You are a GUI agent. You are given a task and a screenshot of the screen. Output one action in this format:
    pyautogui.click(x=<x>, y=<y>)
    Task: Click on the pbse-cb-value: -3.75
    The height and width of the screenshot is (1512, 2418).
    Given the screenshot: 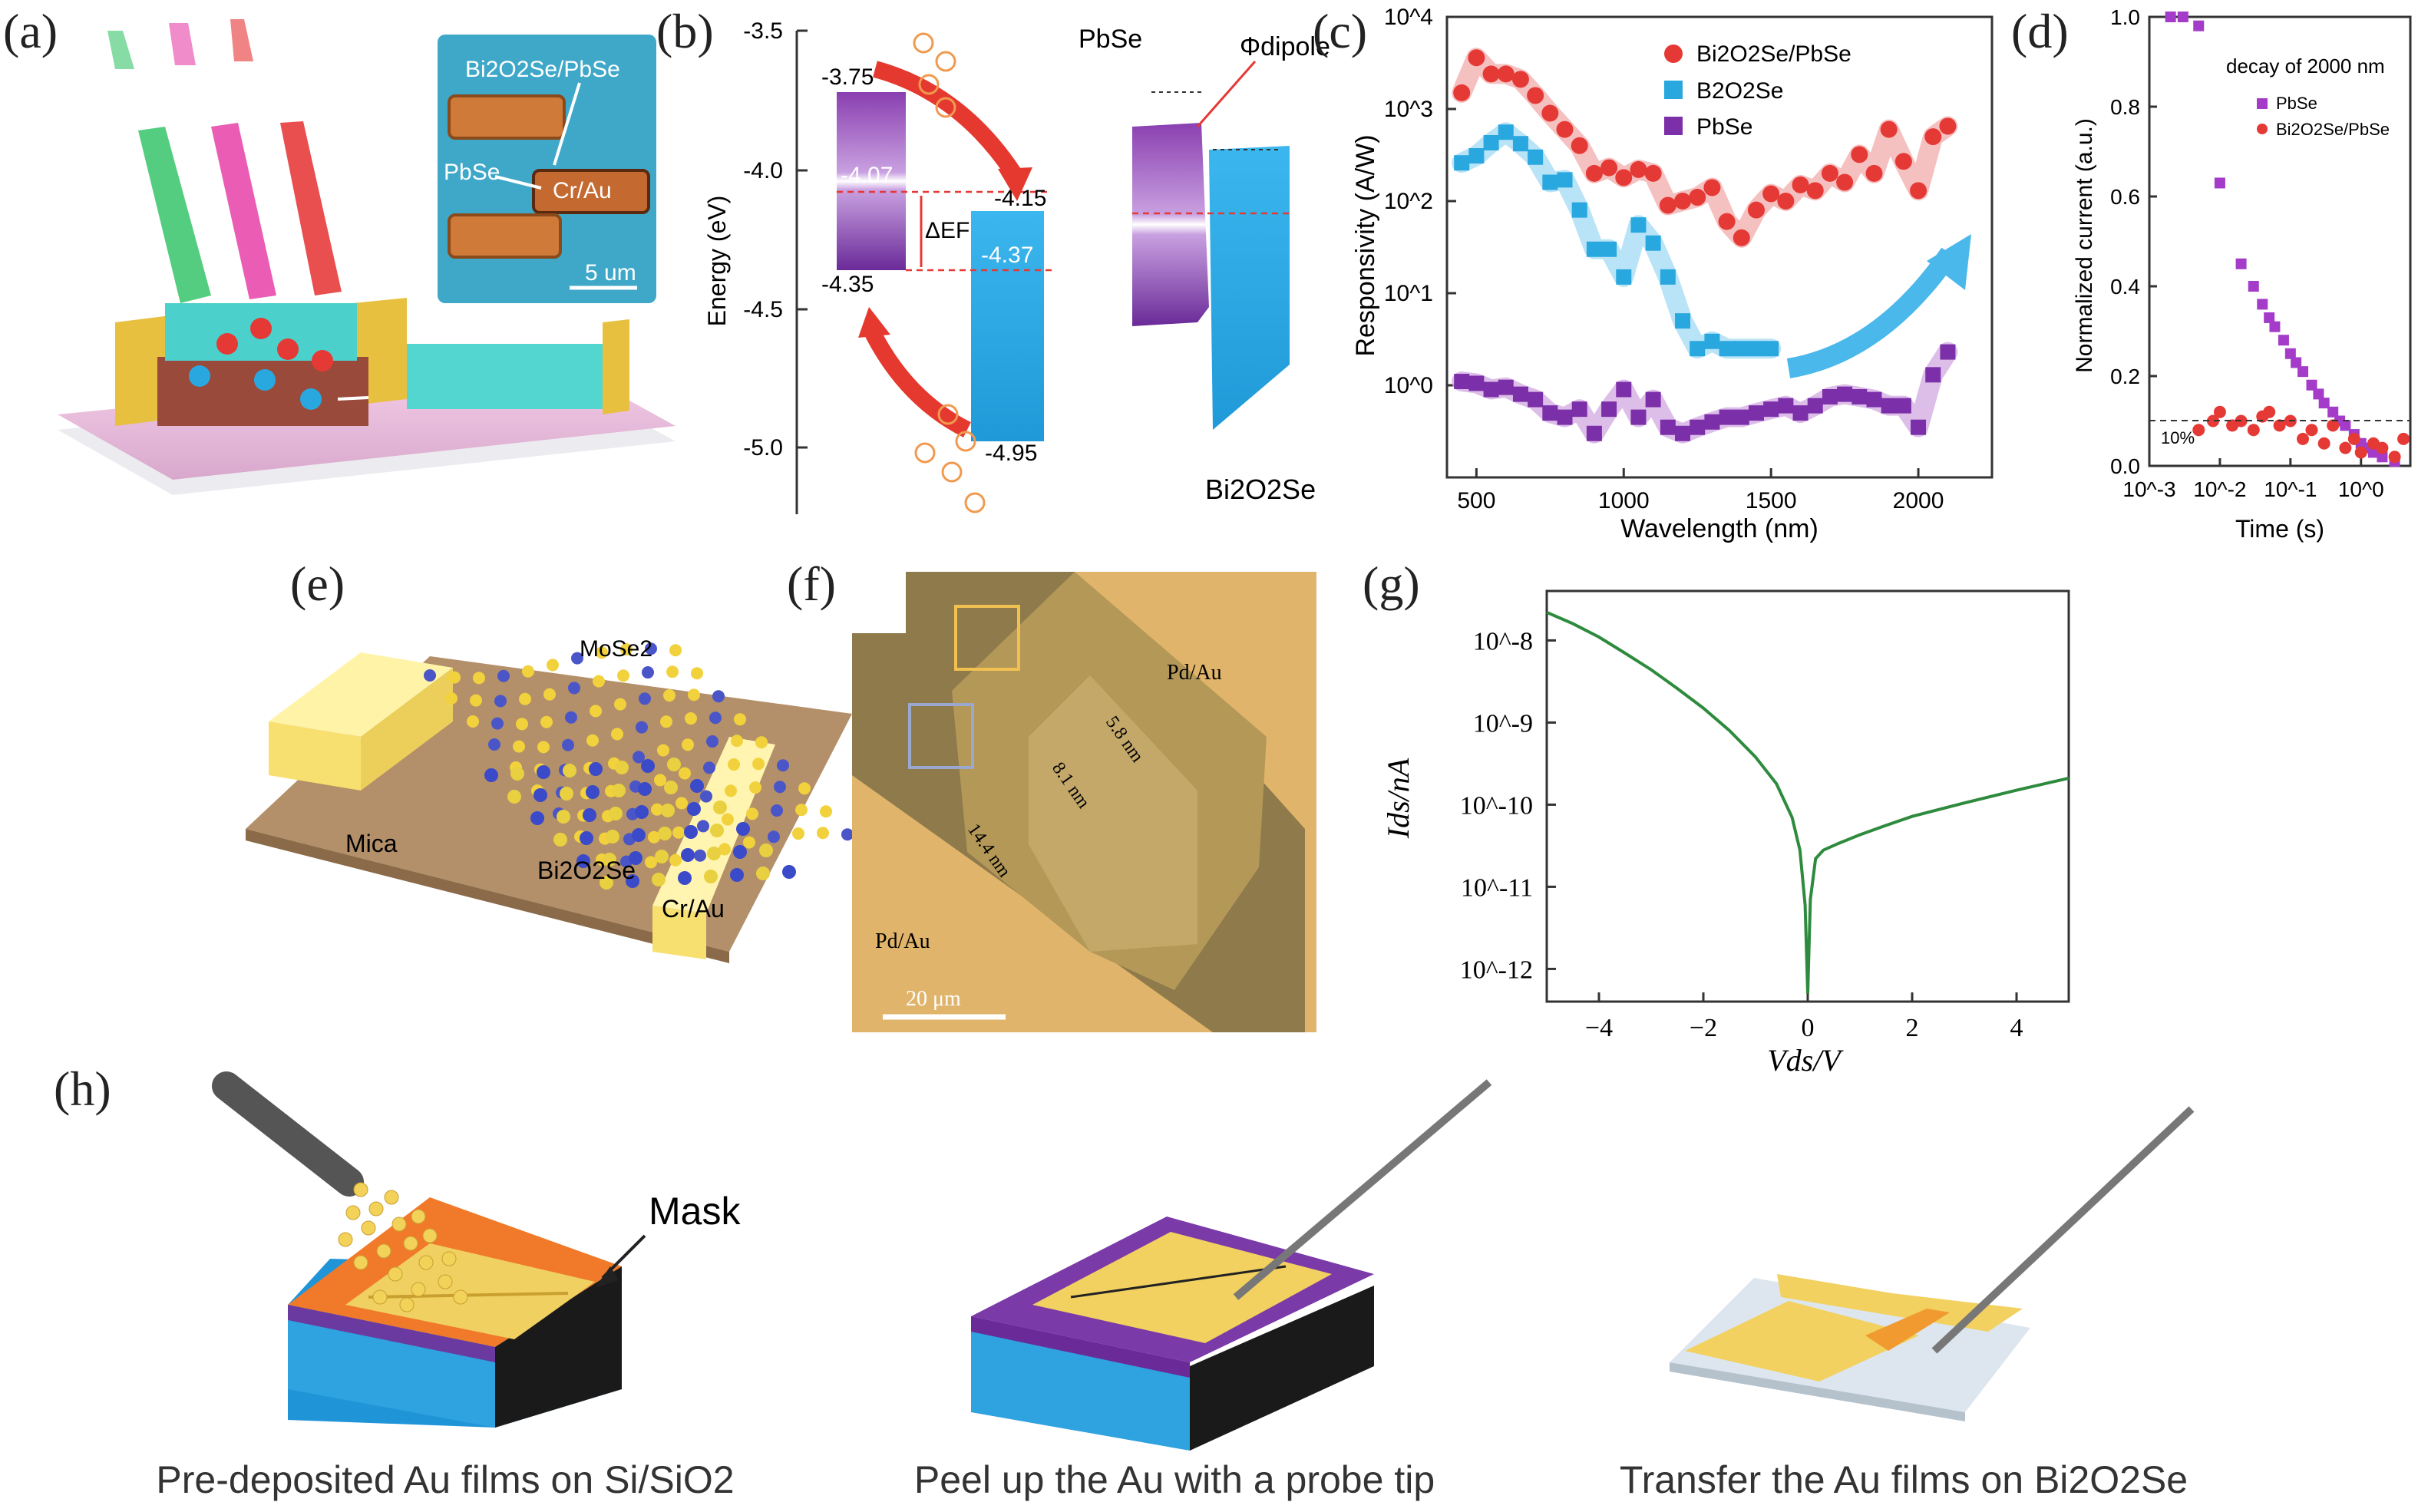 What is the action you would take?
    pyautogui.click(x=848, y=77)
    